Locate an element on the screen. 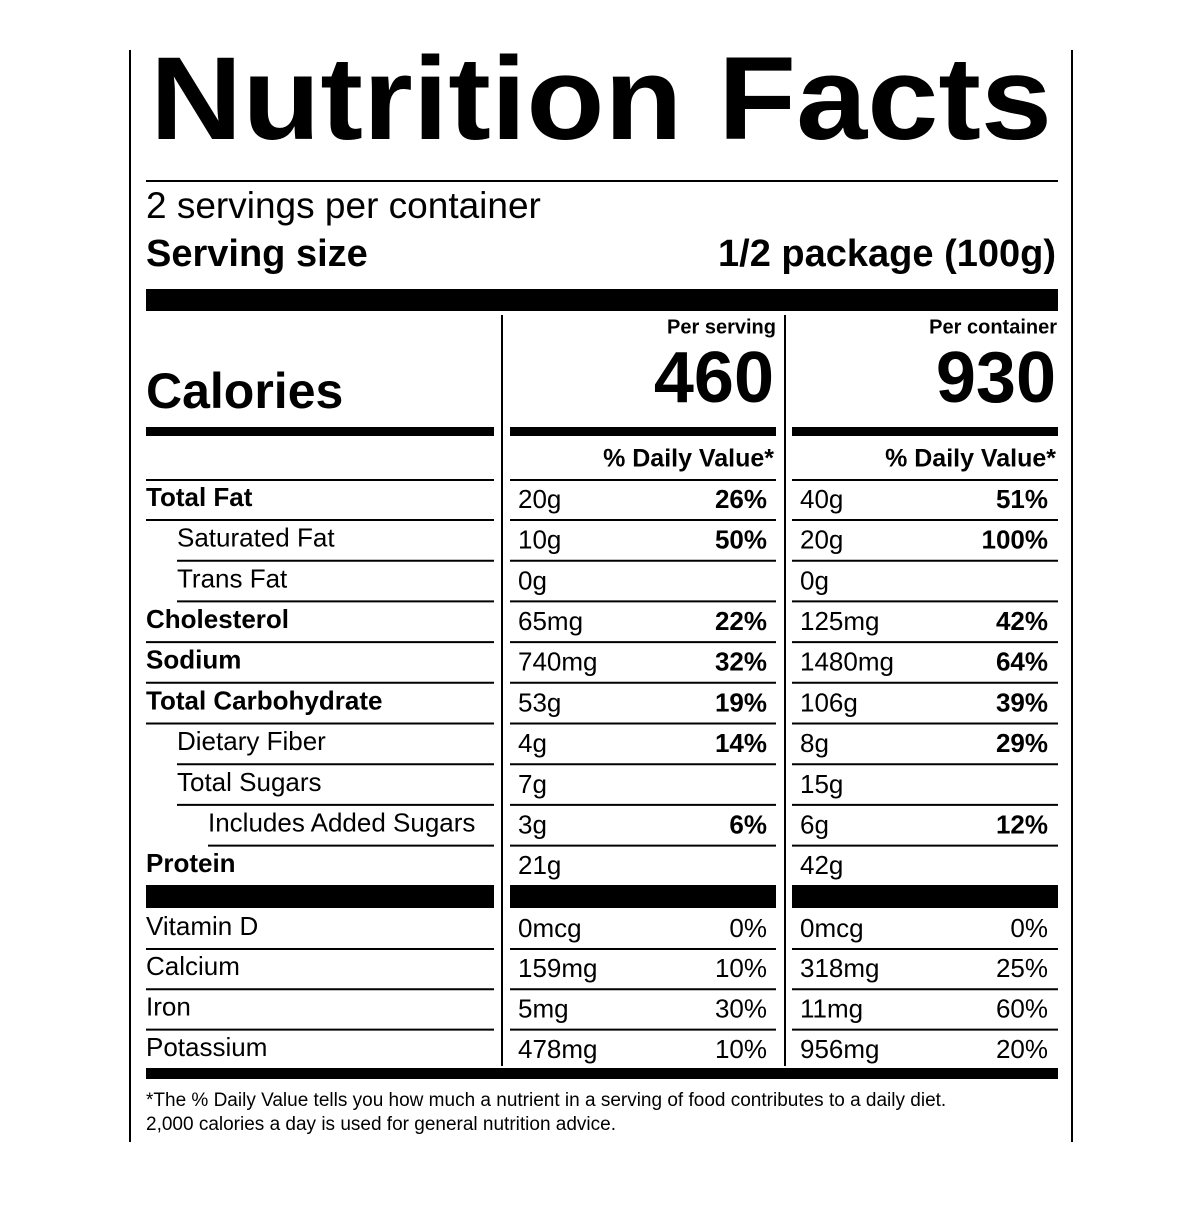 Image resolution: width=1200 pixels, height=1205 pixels. amount: 10g is located at coordinates (539, 540).